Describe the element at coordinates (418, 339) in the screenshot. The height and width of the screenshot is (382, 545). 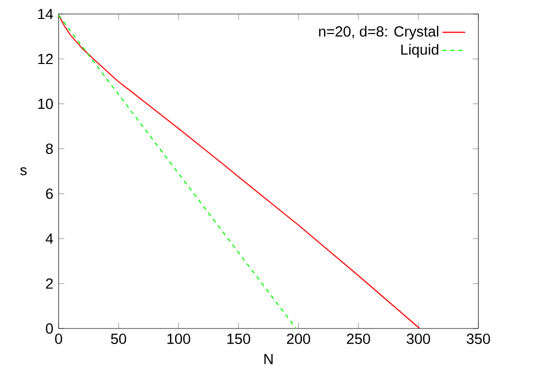
I see `x-tick-label: 300` at that location.